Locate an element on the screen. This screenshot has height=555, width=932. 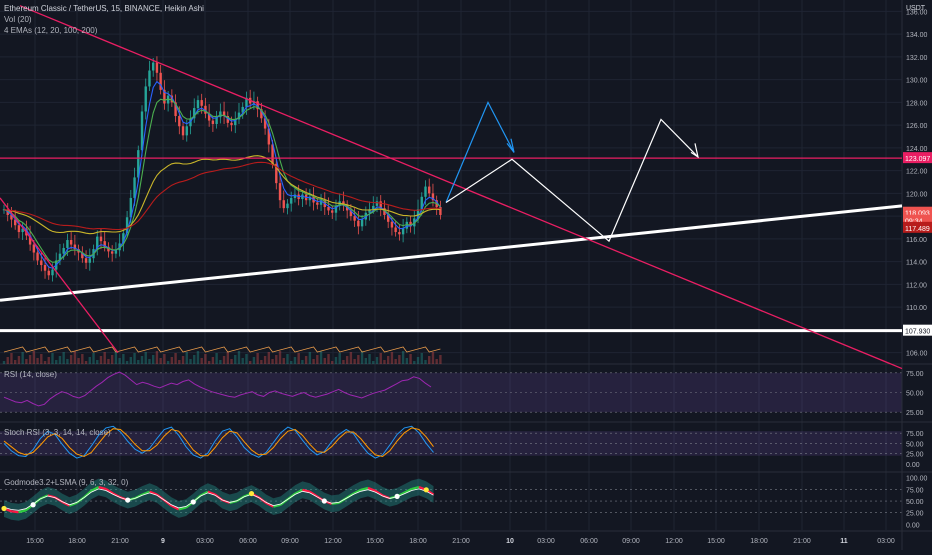
price-tick-label: 132.00 is located at coordinates (917, 58).